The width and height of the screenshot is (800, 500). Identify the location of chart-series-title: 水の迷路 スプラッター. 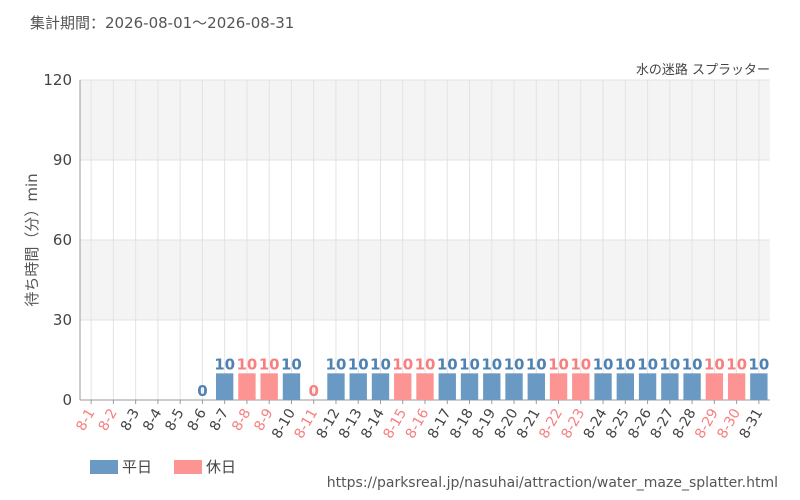
(703, 70).